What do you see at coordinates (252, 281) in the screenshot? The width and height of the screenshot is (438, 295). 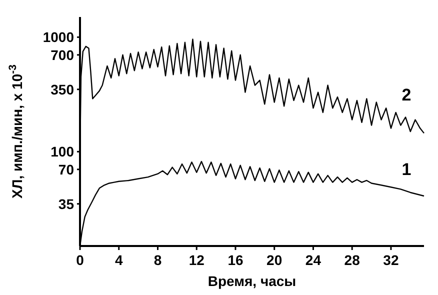 I see `x-axis-title: Время, часы` at bounding box center [252, 281].